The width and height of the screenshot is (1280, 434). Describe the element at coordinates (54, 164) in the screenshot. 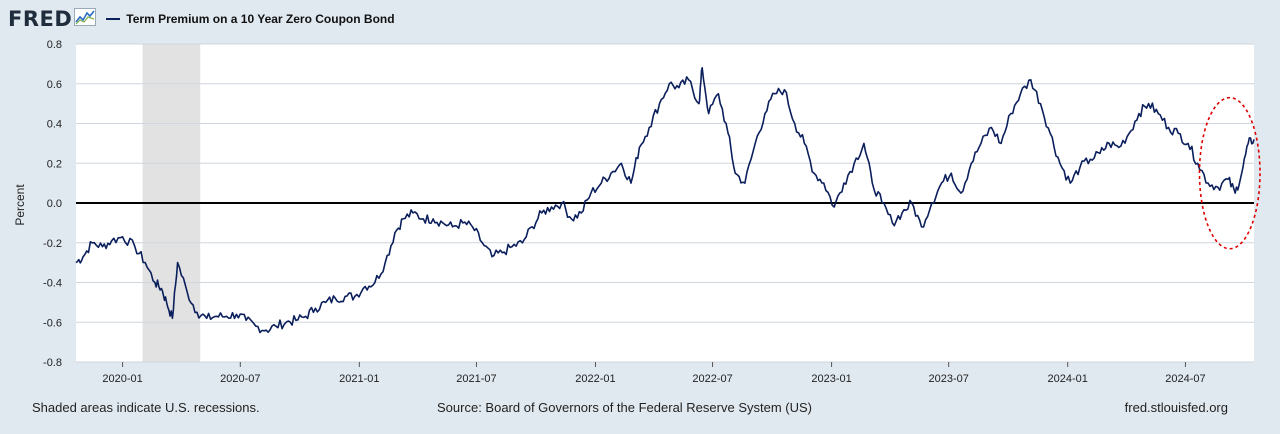

I see `y-tick-label: 0.2` at that location.